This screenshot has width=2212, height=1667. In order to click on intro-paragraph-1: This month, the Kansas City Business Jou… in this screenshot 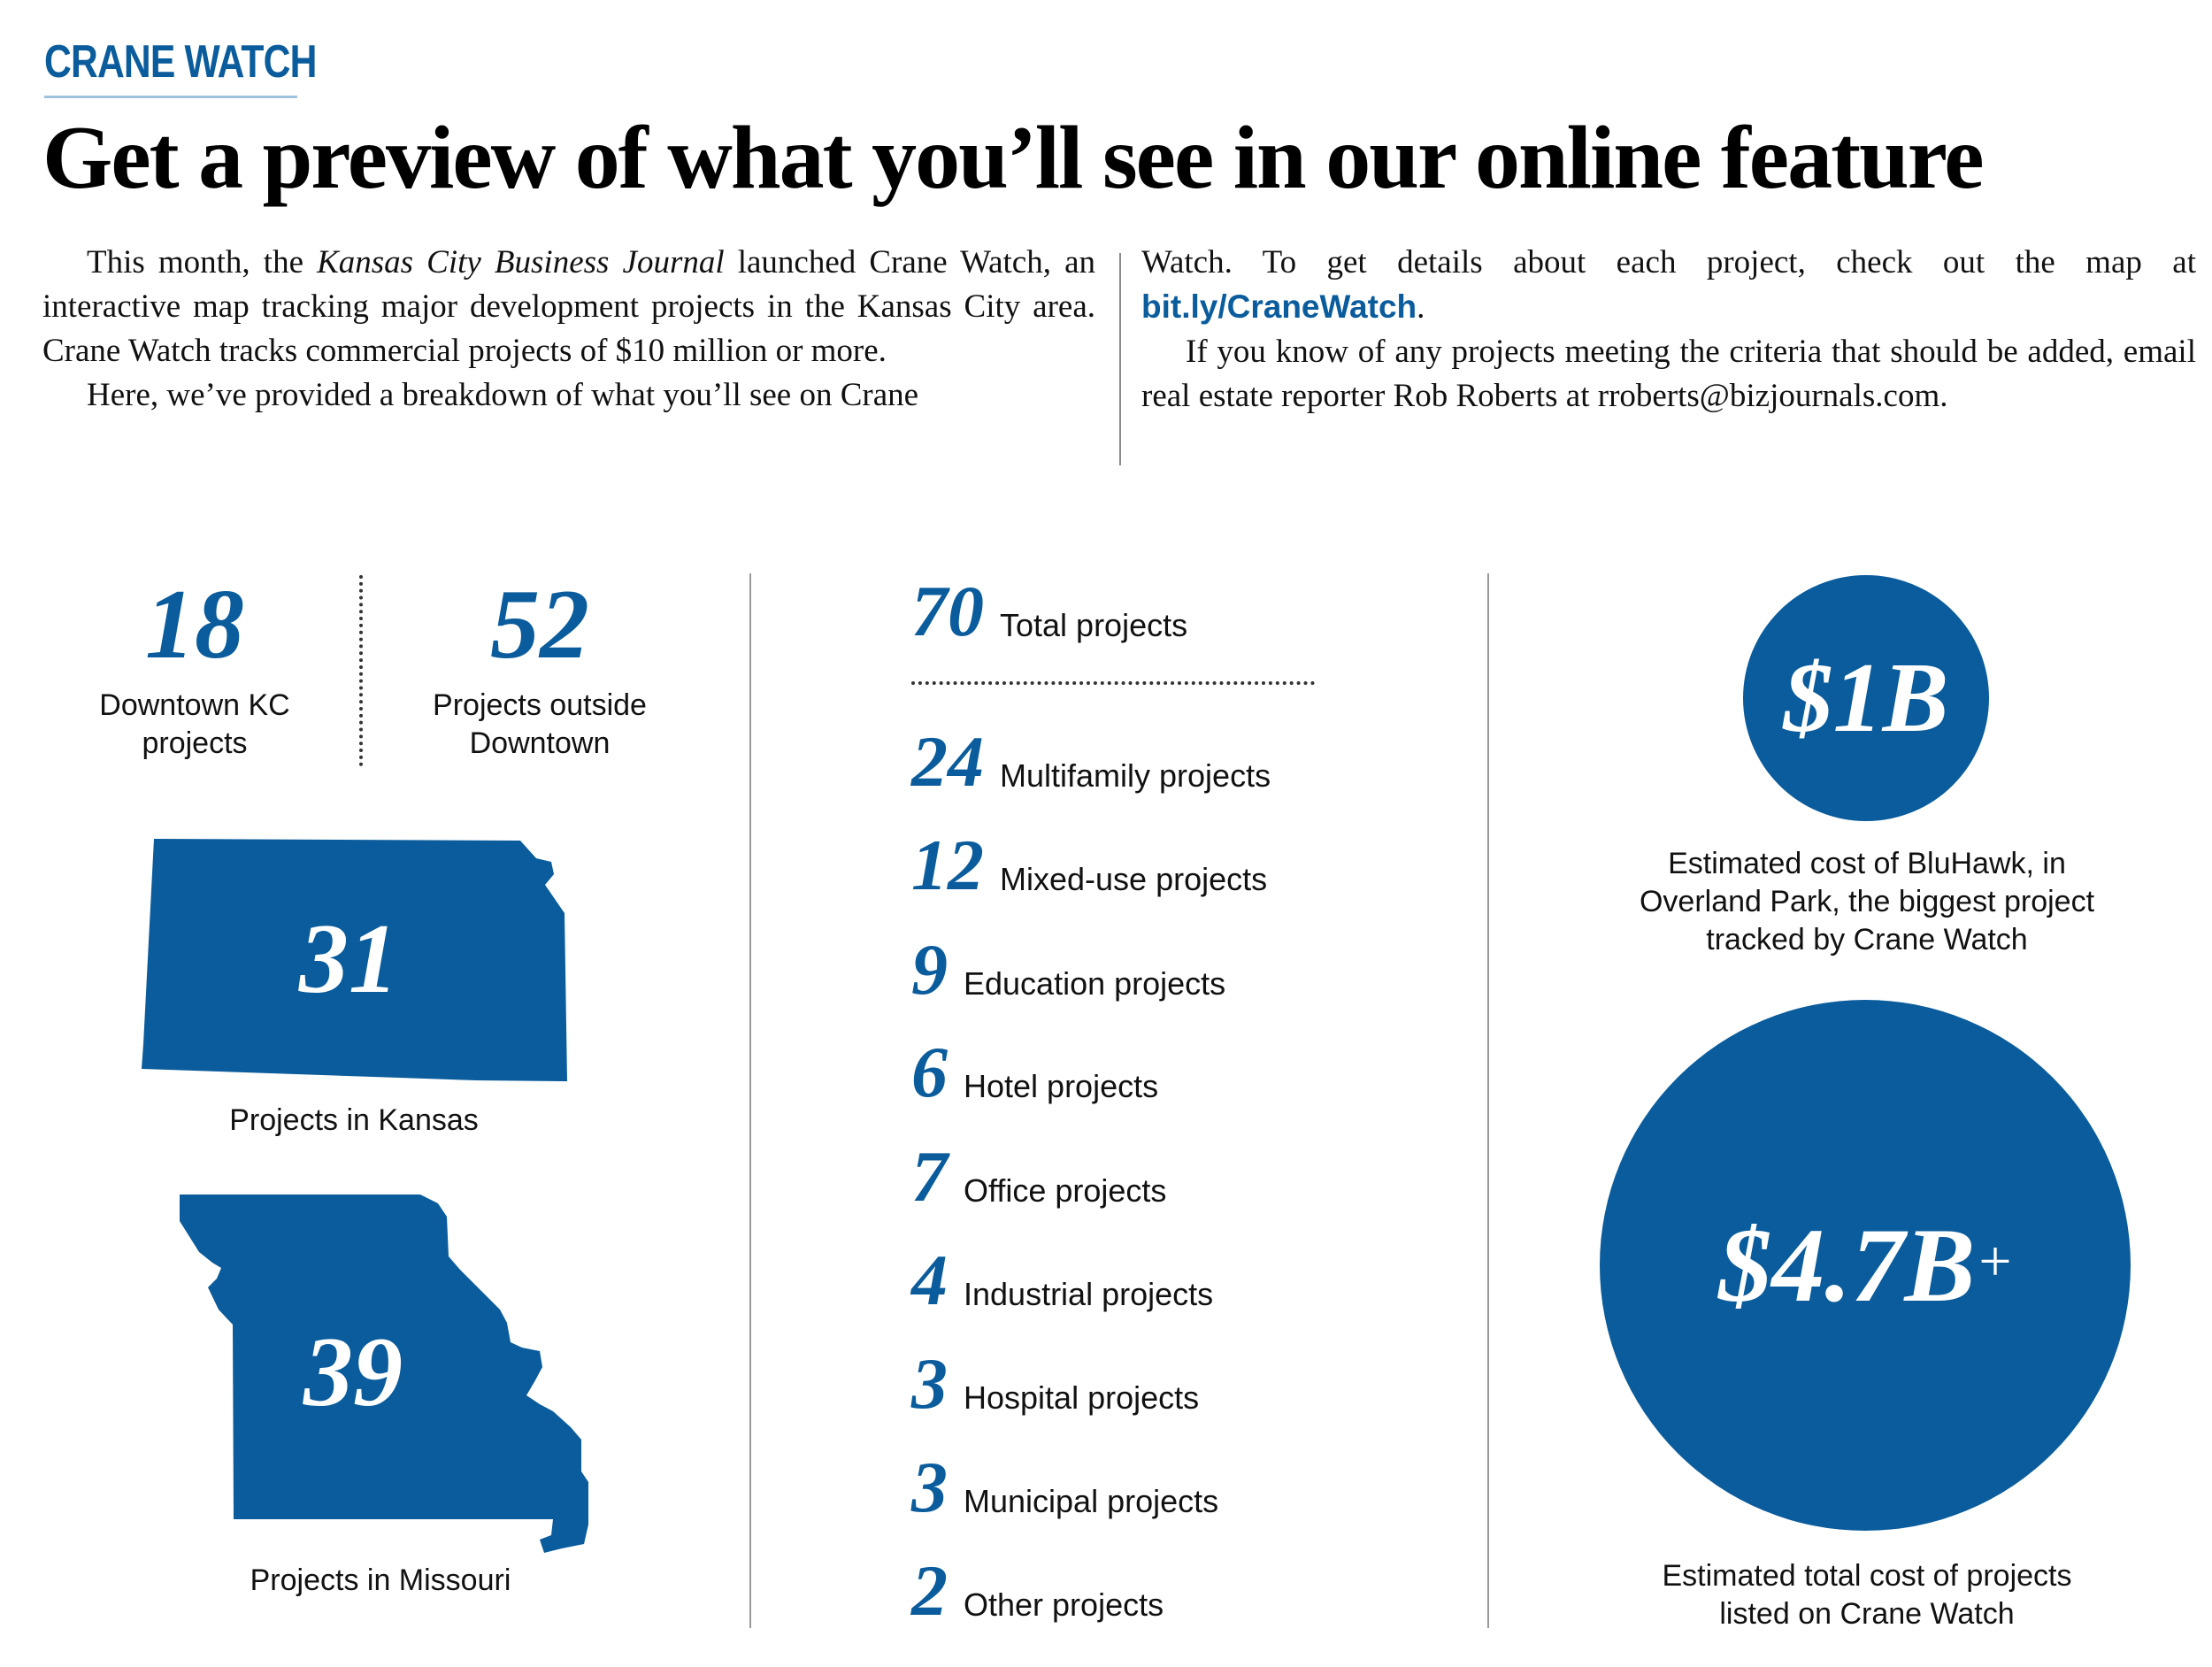, I will do `click(569, 306)`.